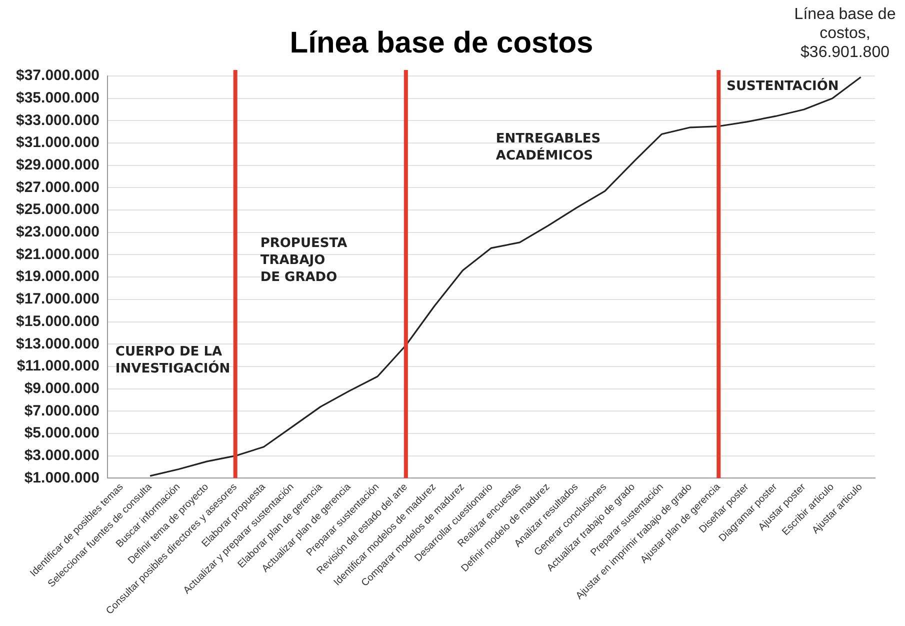 The width and height of the screenshot is (905, 626). Describe the element at coordinates (58, 366) in the screenshot. I see `y-tick-label: $11.000.000` at that location.